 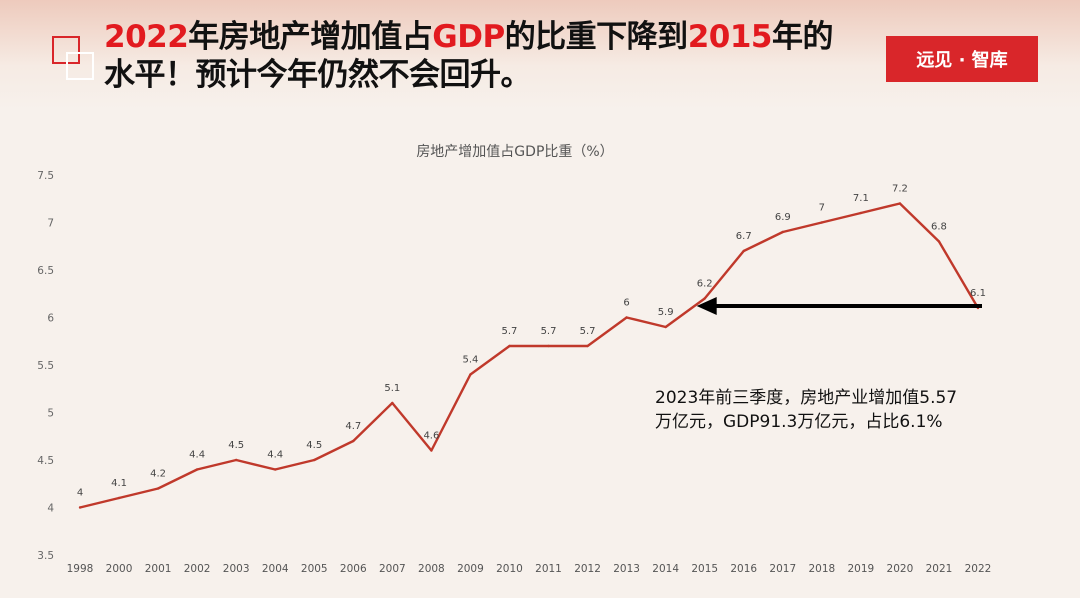 I want to click on y-tick-label: 6, so click(x=50, y=319).